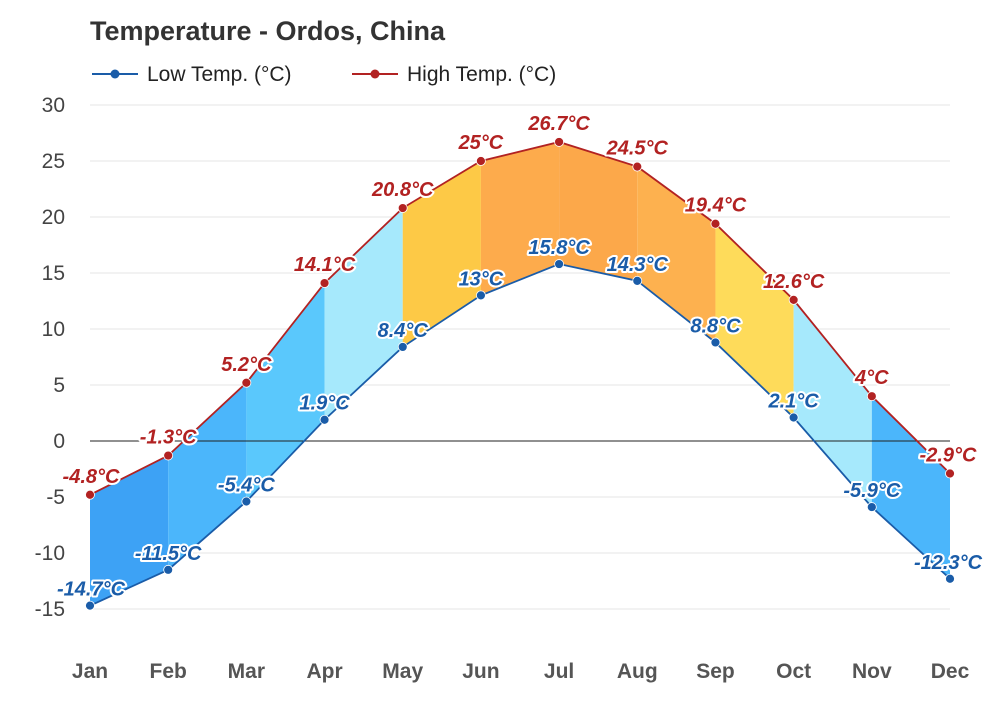 This screenshot has height=701, width=1001. What do you see at coordinates (871, 396) in the screenshot?
I see `high-point-nov` at bounding box center [871, 396].